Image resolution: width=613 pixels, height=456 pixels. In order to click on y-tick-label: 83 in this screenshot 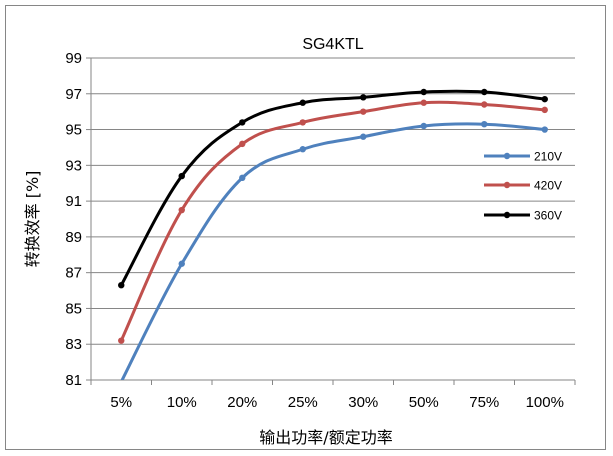, I will do `click(73, 344)`.